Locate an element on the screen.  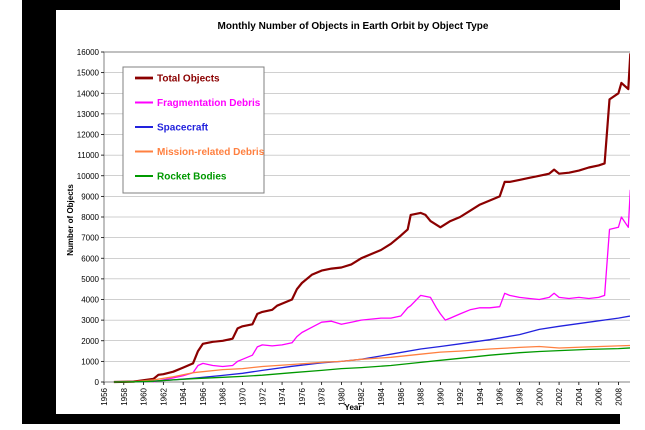
series-line-mission-related-debris is located at coordinates (371, 363).